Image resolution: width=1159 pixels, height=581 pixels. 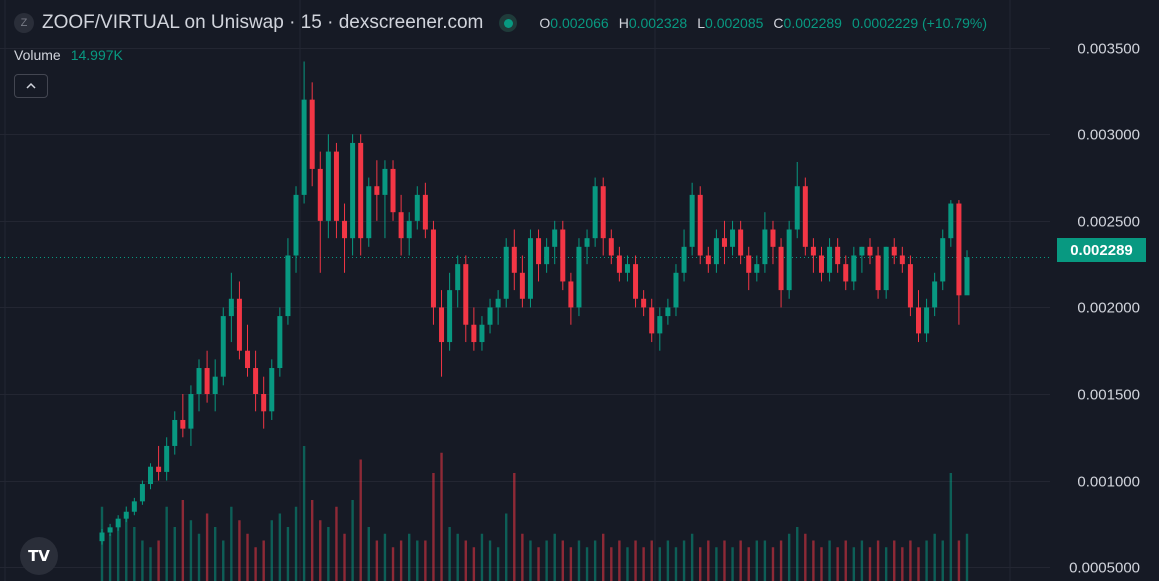 What do you see at coordinates (1108, 135) in the screenshot?
I see `y-tick-label: 0.003000` at bounding box center [1108, 135].